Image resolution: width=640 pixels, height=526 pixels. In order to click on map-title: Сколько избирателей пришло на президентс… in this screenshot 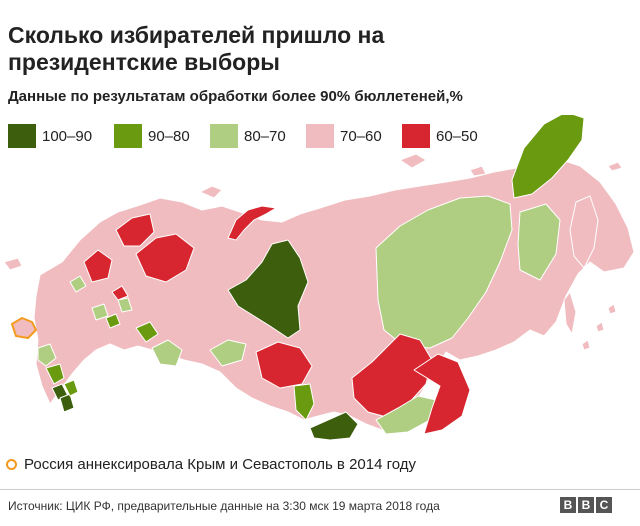, I will do `click(196, 48)`.